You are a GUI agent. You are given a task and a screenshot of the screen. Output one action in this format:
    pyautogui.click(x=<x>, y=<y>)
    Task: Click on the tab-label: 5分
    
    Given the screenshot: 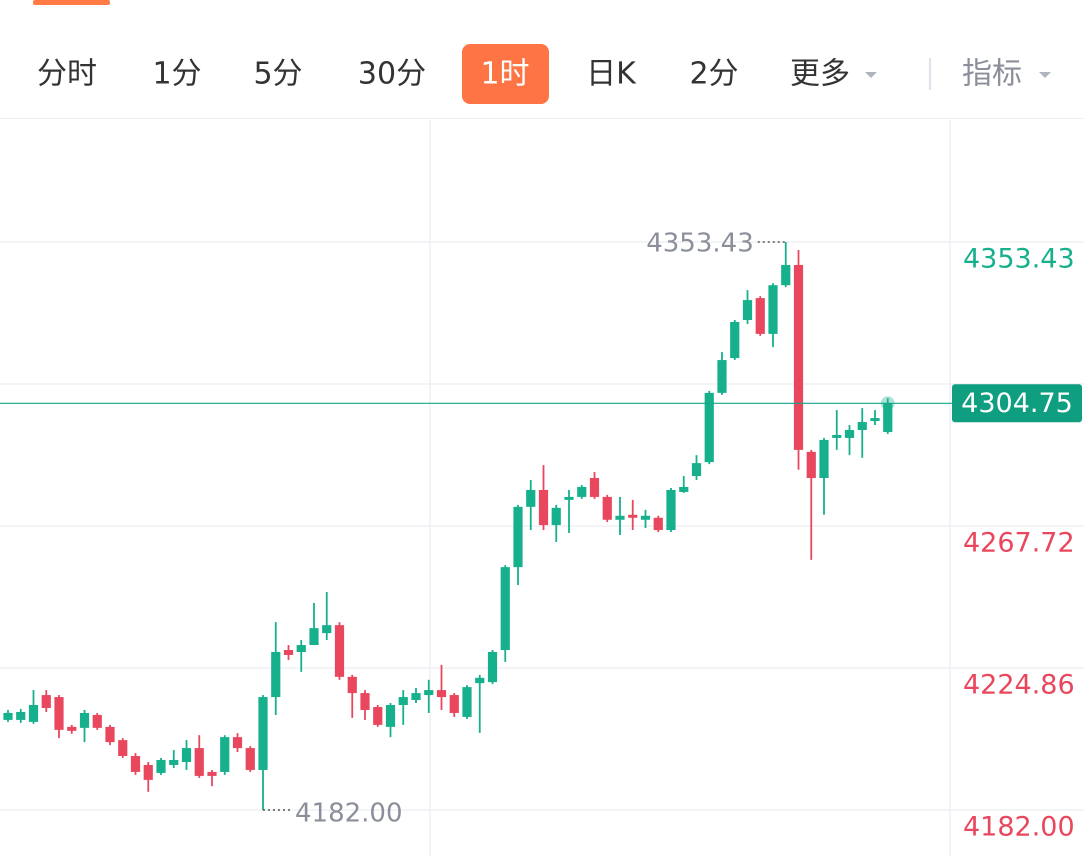 What is the action you would take?
    pyautogui.click(x=277, y=74)
    